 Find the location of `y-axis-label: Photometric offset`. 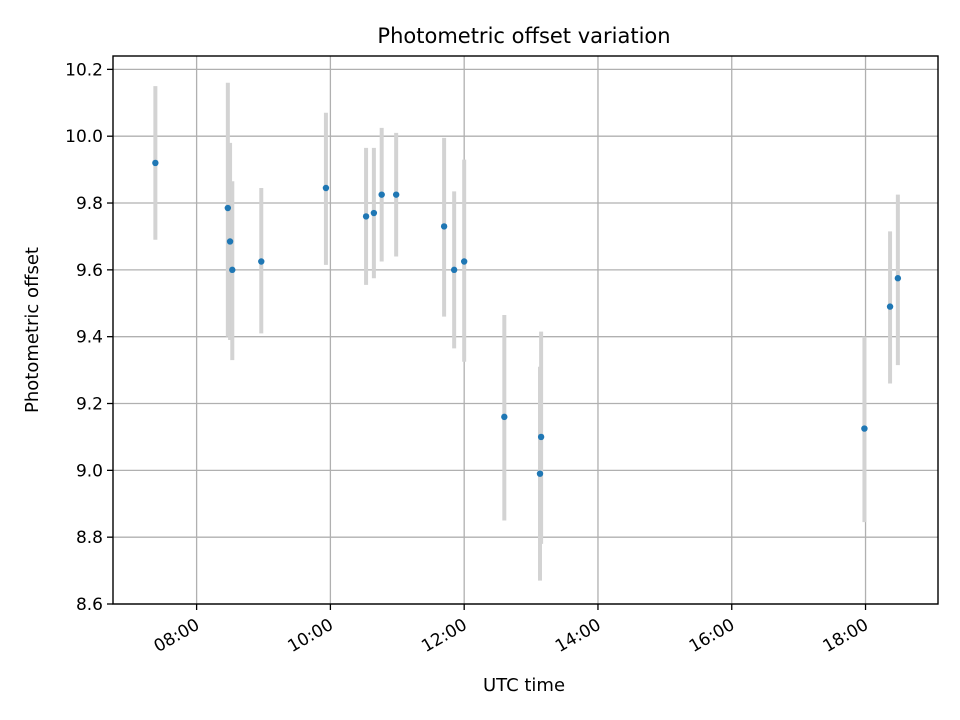

y-axis-label: Photometric offset is located at coordinates (32, 330).